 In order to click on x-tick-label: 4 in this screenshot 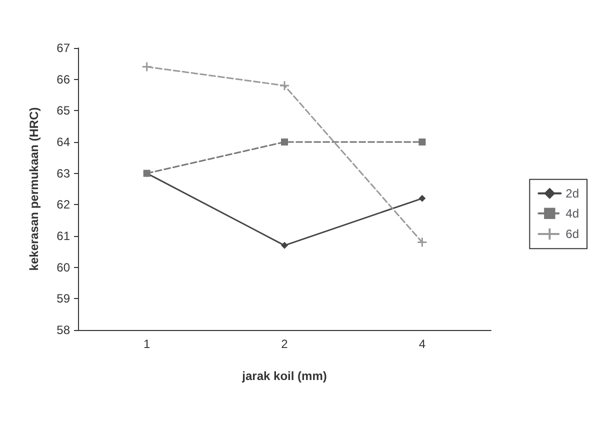, I will do `click(422, 344)`.